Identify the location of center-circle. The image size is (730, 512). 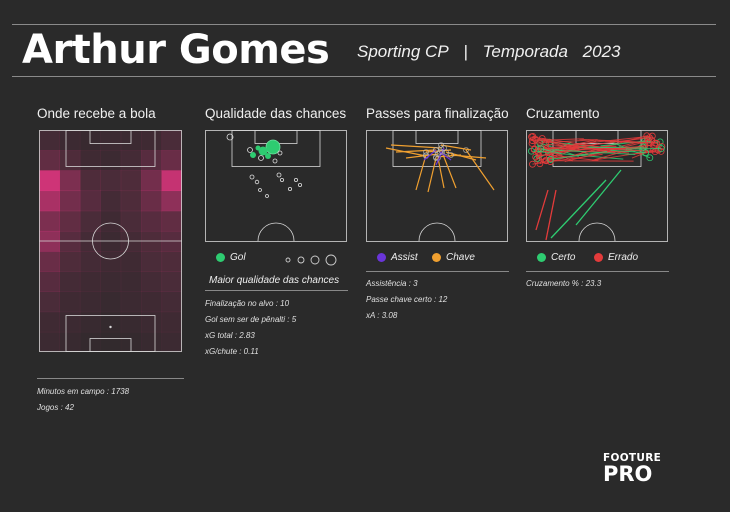
(110, 241).